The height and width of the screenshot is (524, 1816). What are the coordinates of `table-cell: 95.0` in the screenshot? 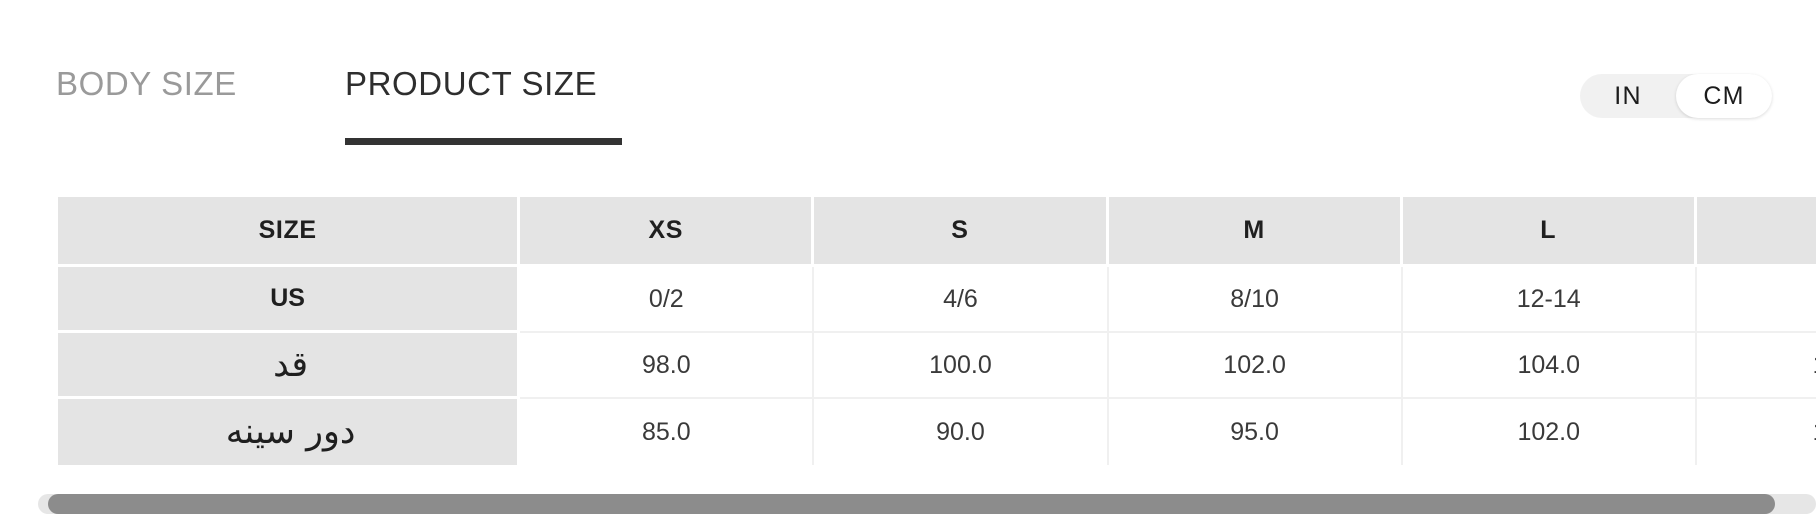 It's located at (1255, 432).